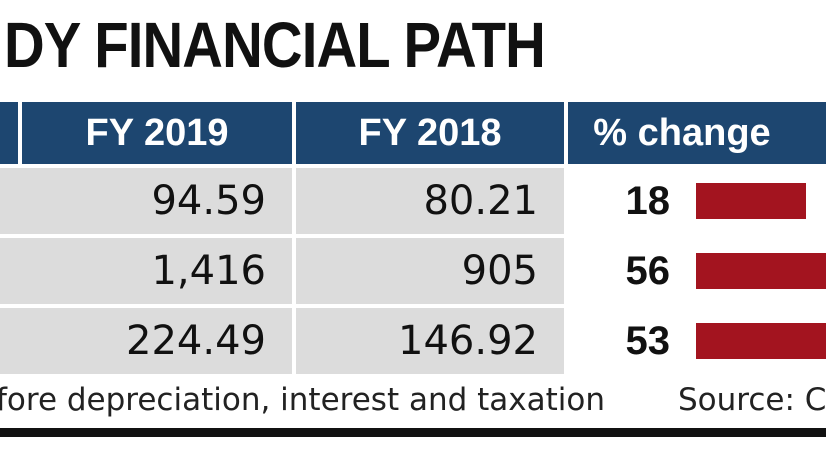  I want to click on cell-change-row1: 18, so click(624, 201).